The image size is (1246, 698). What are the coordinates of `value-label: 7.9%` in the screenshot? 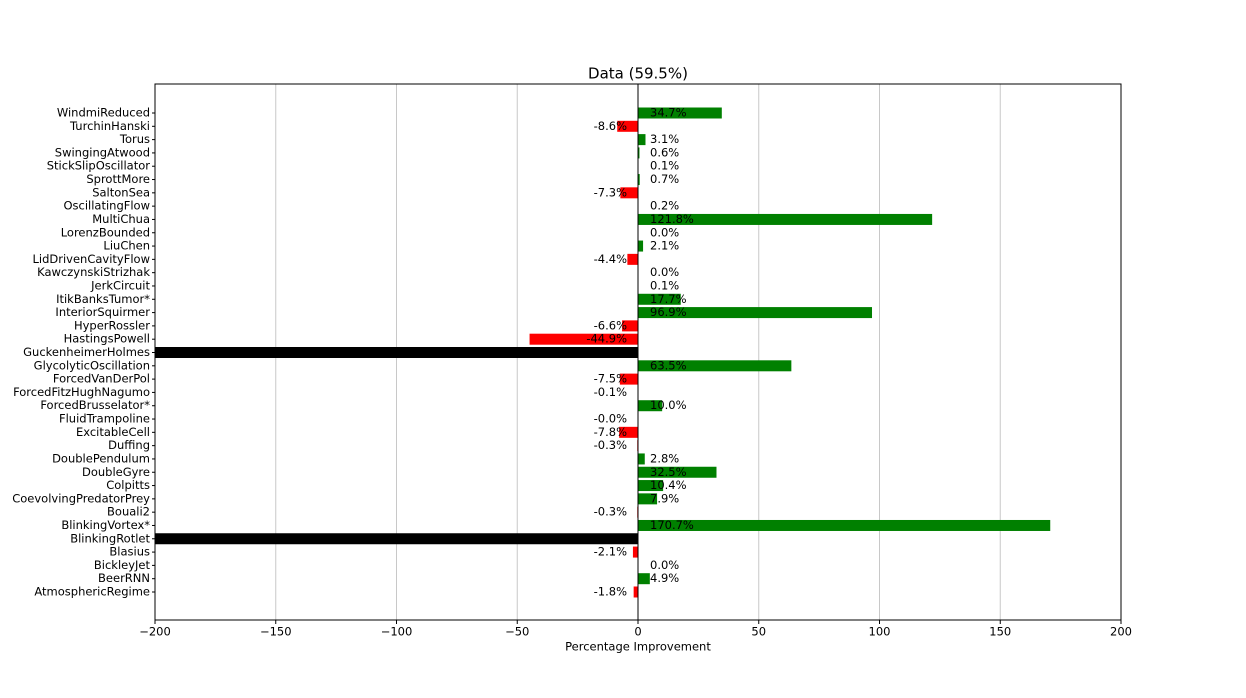 It's located at (664, 498).